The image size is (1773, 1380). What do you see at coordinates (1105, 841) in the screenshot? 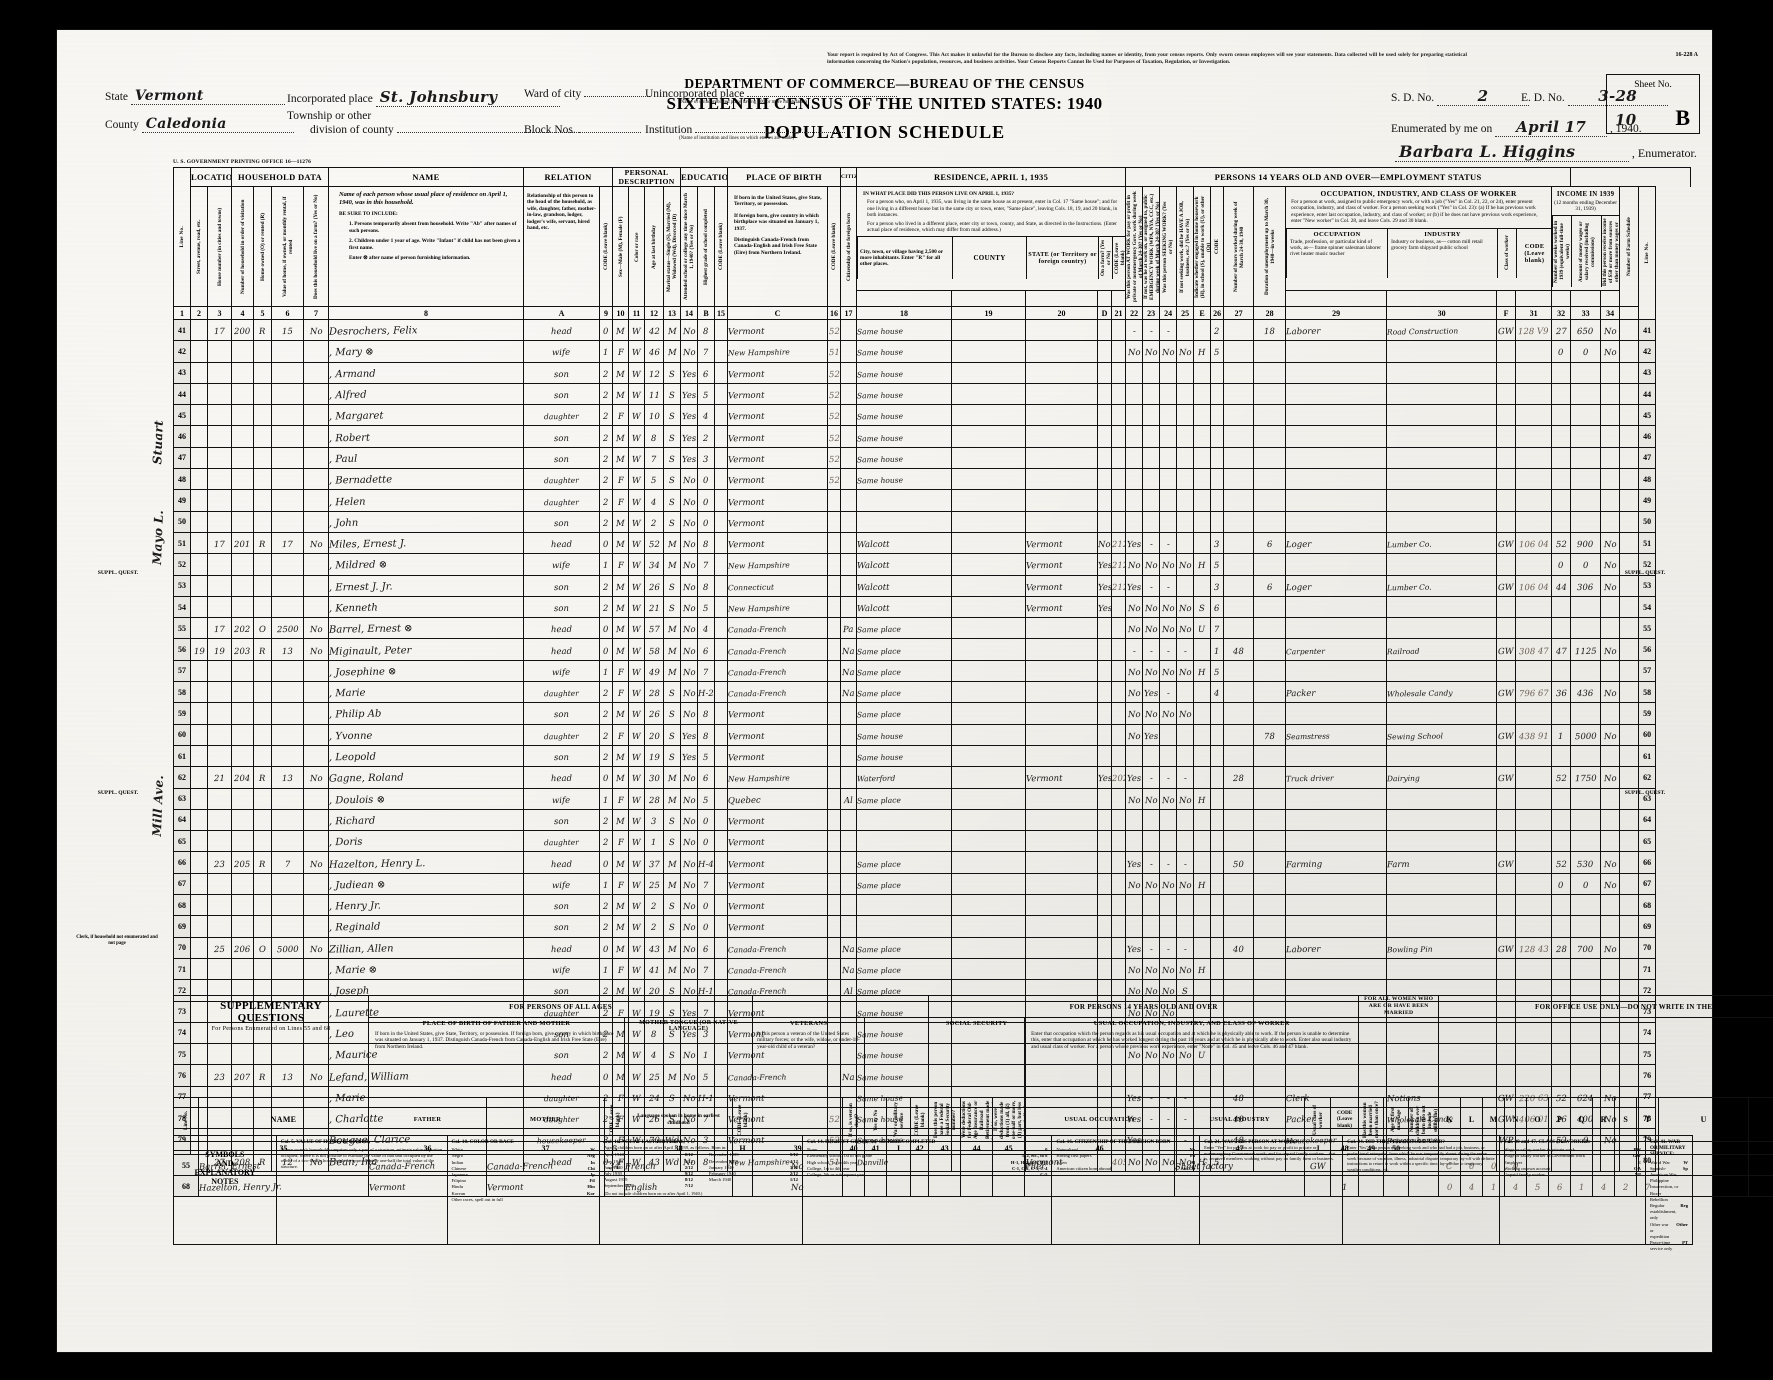
I see `cell-res_farm` at bounding box center [1105, 841].